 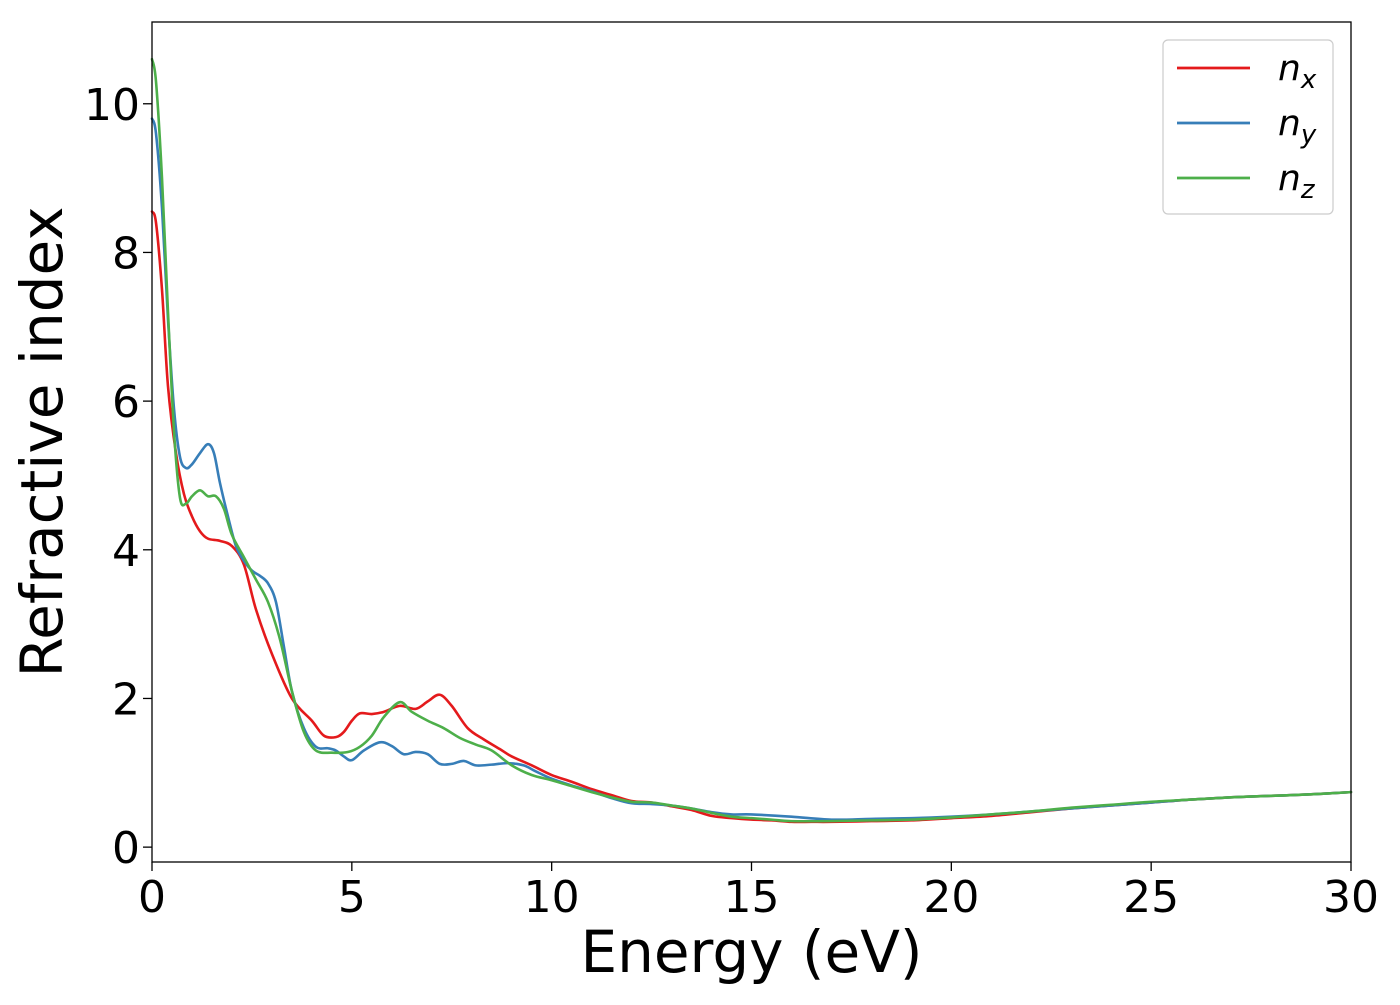 I want to click on x-tick-label: 25, so click(x=1151, y=897).